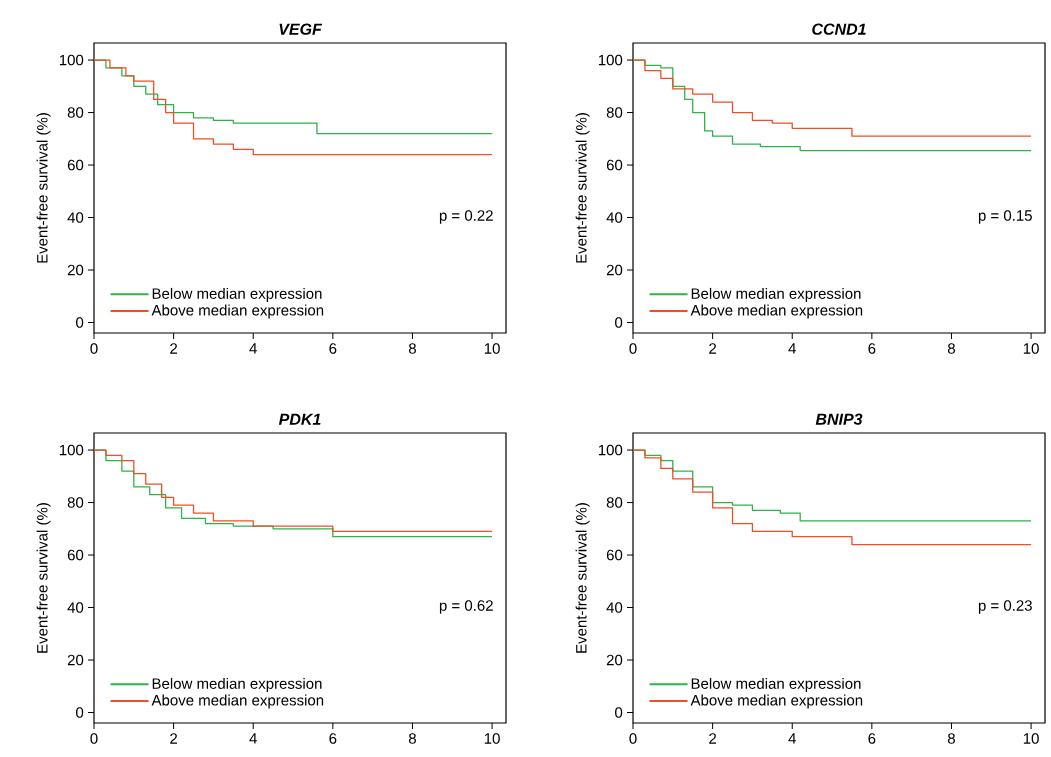  Describe the element at coordinates (839, 419) in the screenshot. I see `chart-title: BNIP3` at that location.